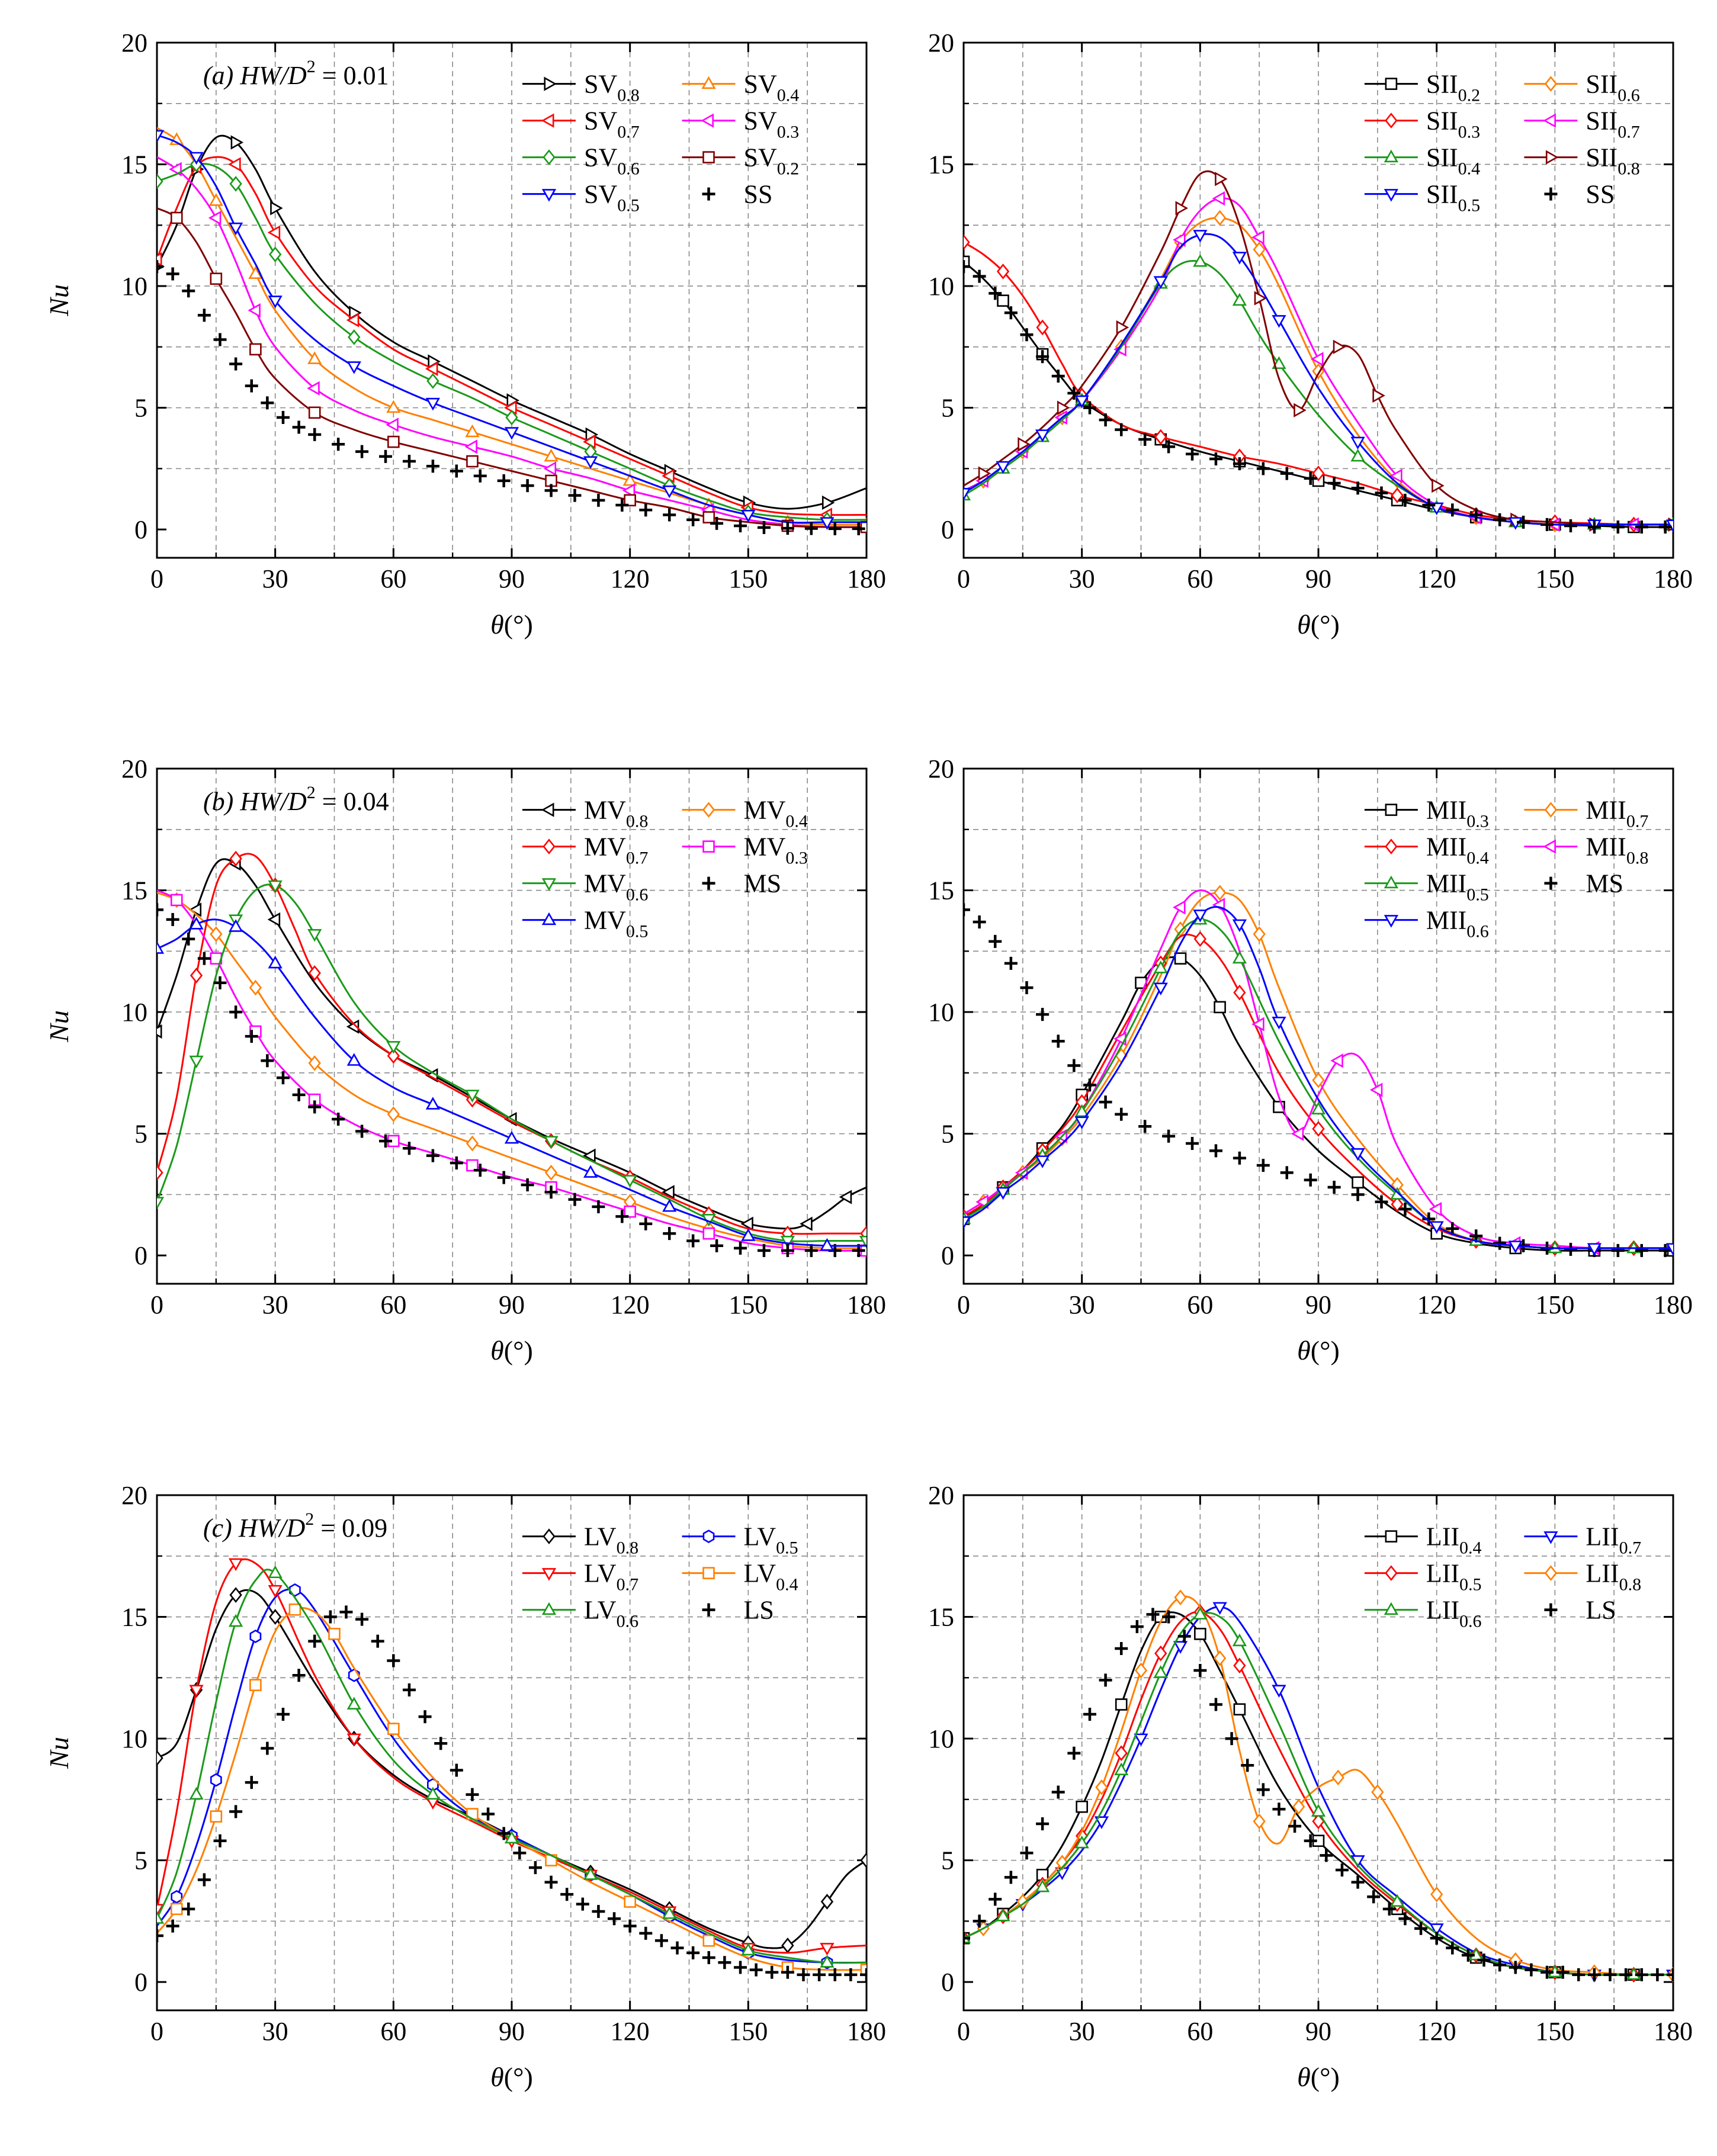 This screenshot has width=1717, height=2156. Describe the element at coordinates (581, 124) in the screenshot. I see `legend-item: SV0.7` at that location.